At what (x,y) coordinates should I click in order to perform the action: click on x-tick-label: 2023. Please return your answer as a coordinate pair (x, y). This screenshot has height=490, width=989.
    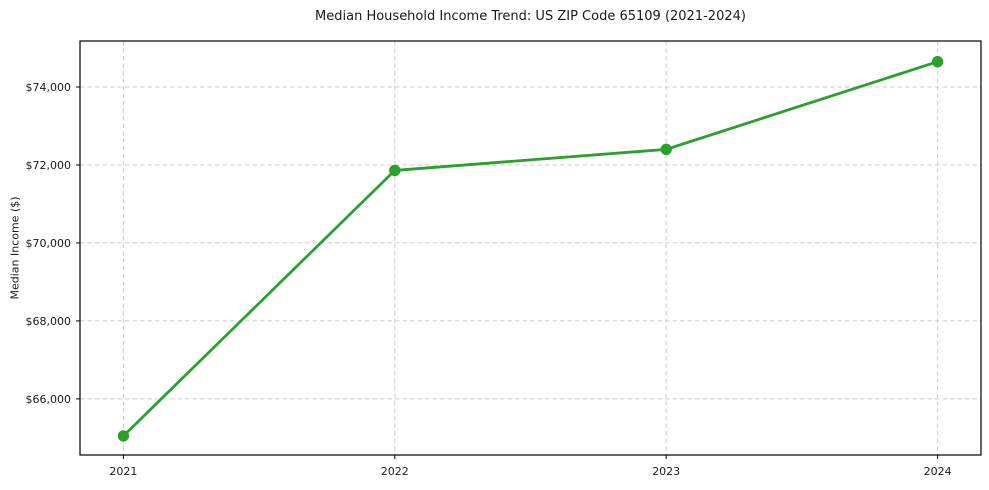
    Looking at the image, I should click on (666, 471).